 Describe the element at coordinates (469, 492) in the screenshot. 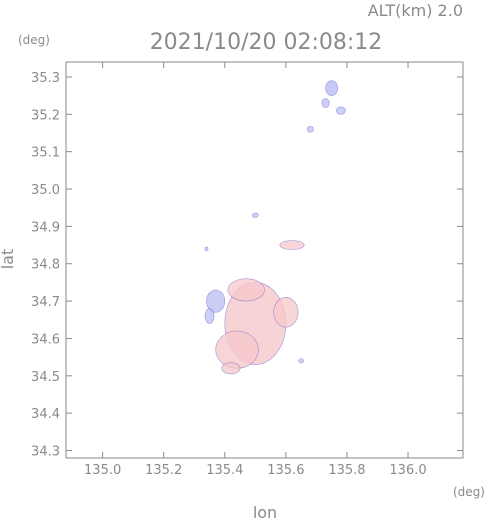

I see `x-unit-label: (deg)` at that location.